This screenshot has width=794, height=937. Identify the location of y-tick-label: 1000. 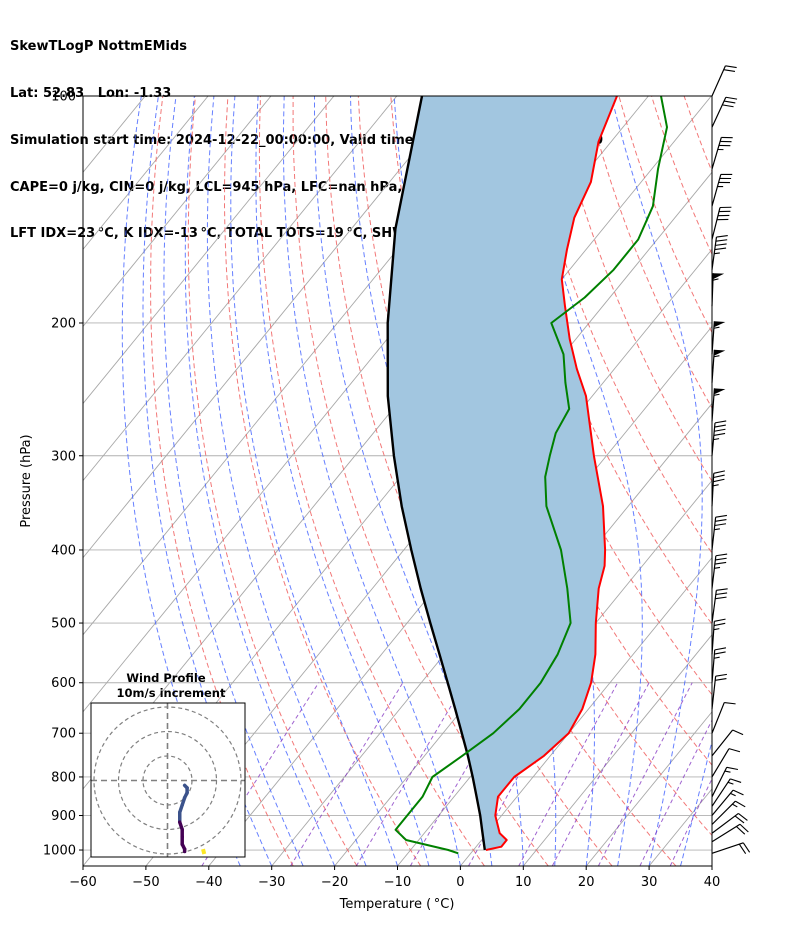
(59, 851).